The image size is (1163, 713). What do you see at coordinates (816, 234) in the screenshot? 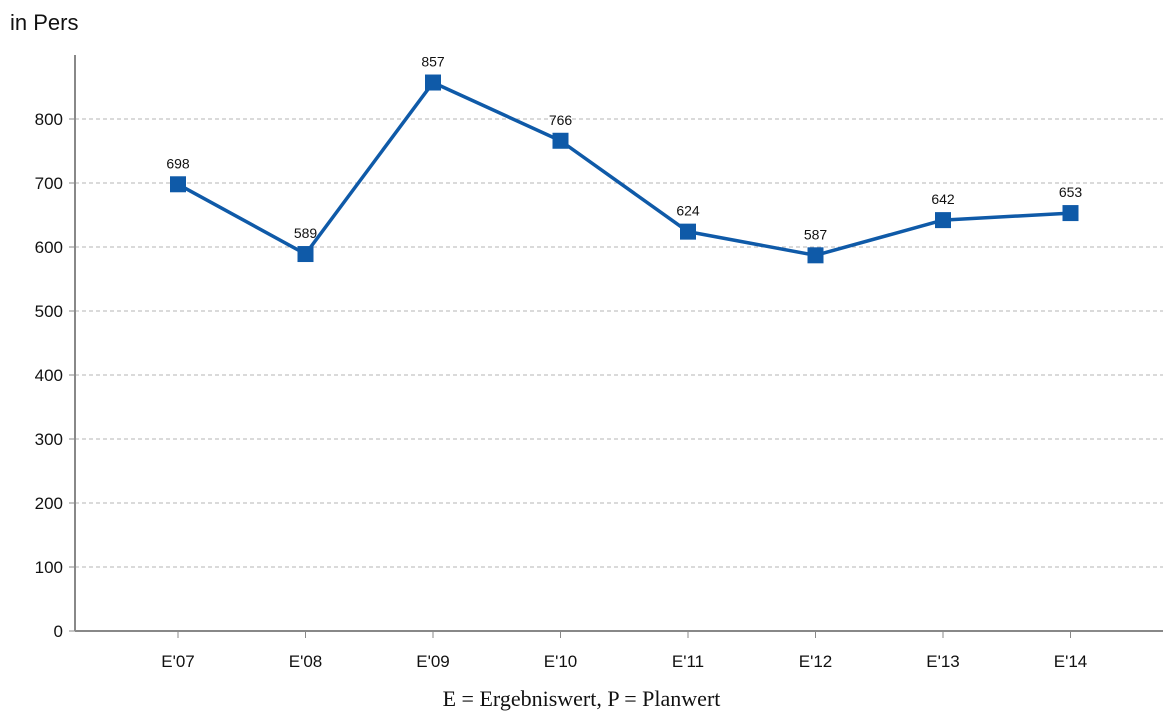
I see `data-label: 587` at bounding box center [816, 234].